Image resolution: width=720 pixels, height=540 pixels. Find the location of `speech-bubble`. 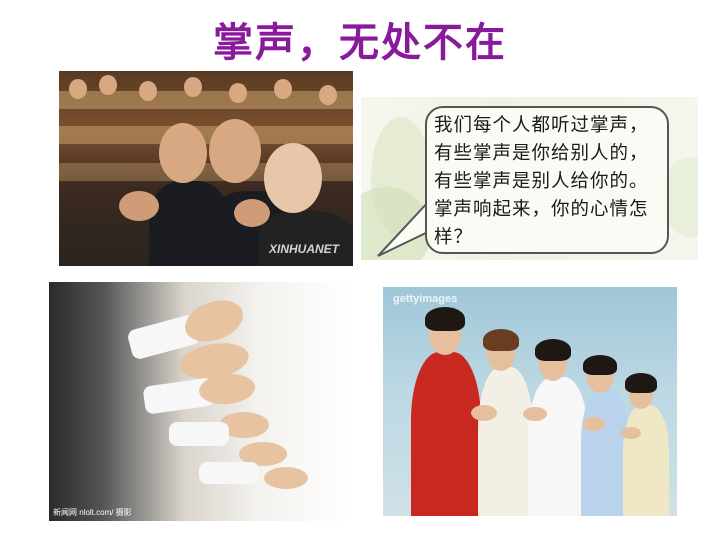

speech-bubble is located at coordinates (547, 180).